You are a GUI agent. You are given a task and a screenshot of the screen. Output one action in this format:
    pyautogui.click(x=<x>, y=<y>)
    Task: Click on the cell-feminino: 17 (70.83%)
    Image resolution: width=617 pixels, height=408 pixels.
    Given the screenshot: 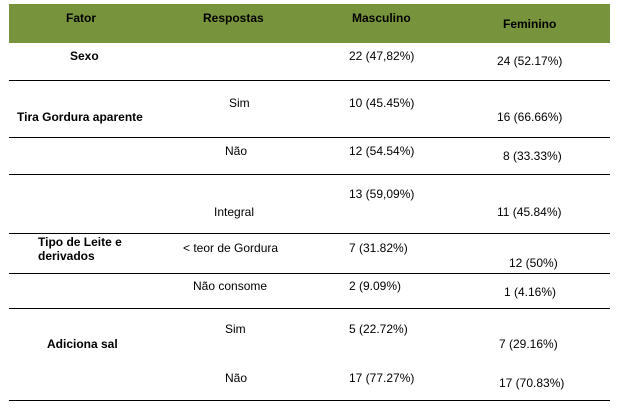 What is the action you would take?
    pyautogui.click(x=532, y=383)
    